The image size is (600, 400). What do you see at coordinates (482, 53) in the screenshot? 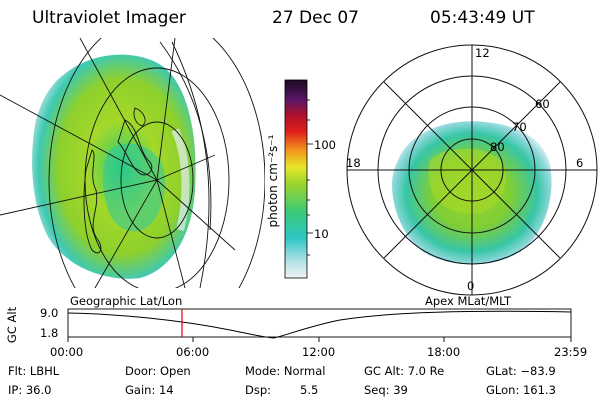
I see `mlt-label-12: 12` at bounding box center [482, 53].